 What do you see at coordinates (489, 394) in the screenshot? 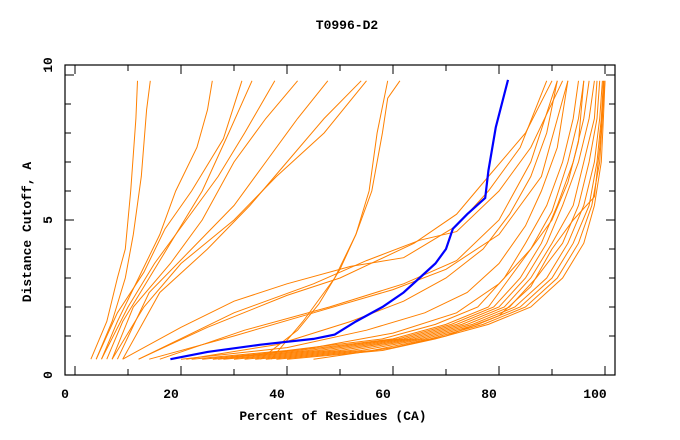
I see `x-tick-label: 80` at bounding box center [489, 394].